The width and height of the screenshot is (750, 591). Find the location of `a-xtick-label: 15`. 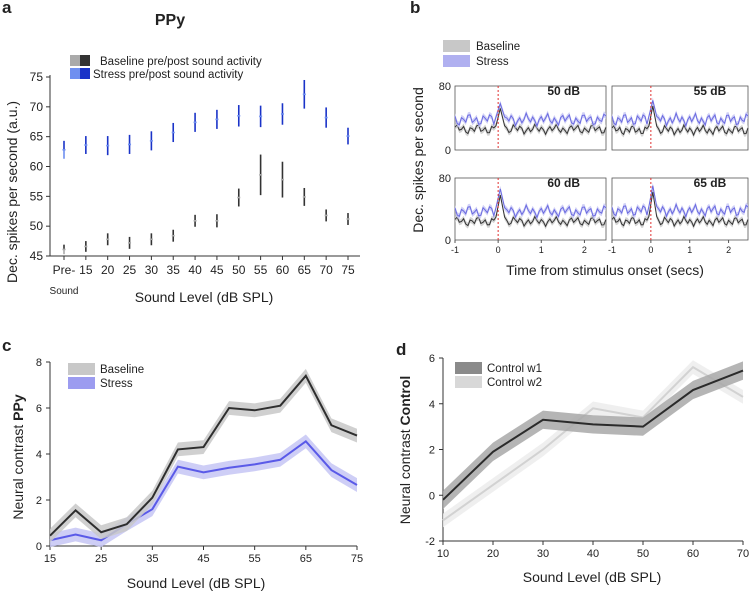

a-xtick-label: 15 is located at coordinates (86, 270).